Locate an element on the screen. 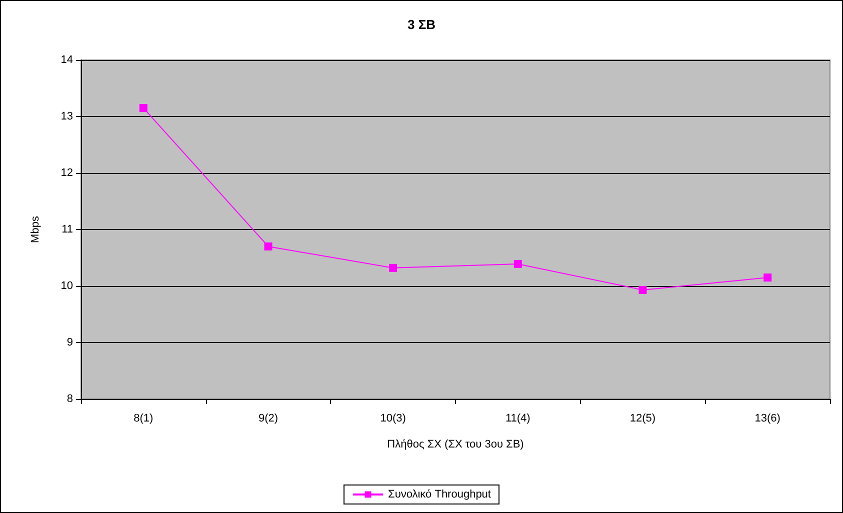  y-tick-label: 12 is located at coordinates (66, 173).